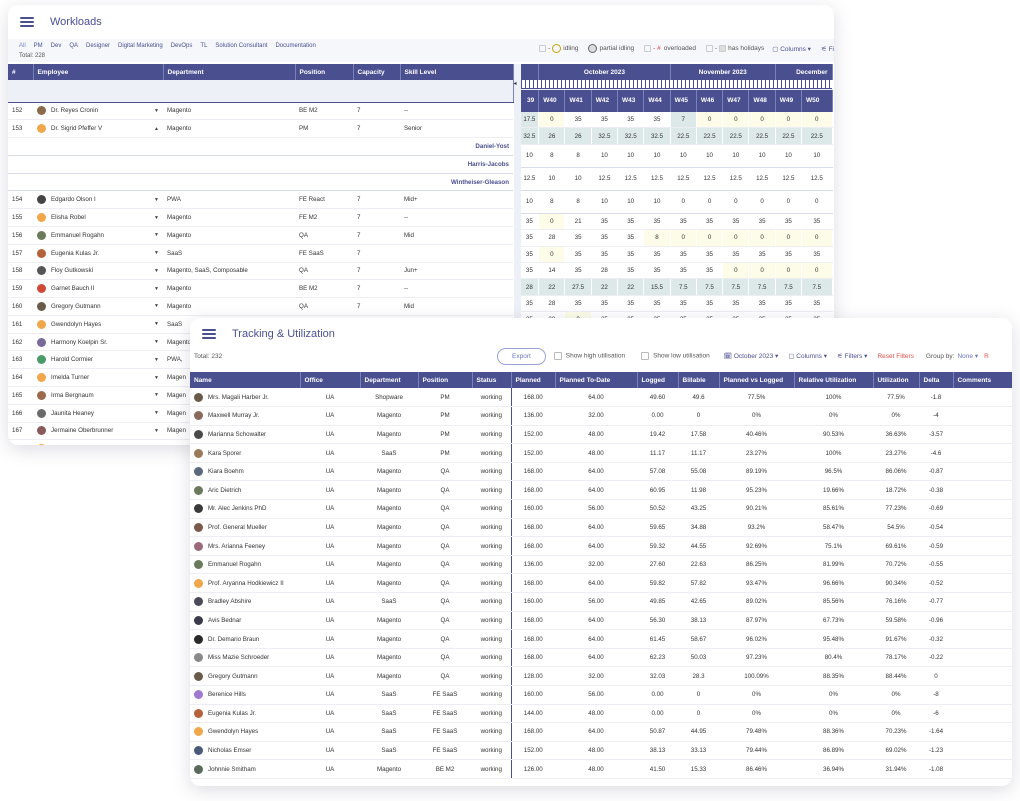  I want to click on menu-icon, so click(27, 22).